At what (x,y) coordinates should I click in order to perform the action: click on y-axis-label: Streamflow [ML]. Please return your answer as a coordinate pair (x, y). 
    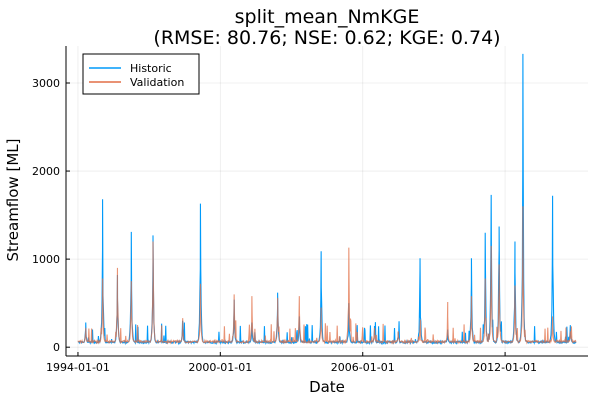
    Looking at the image, I should click on (13, 200).